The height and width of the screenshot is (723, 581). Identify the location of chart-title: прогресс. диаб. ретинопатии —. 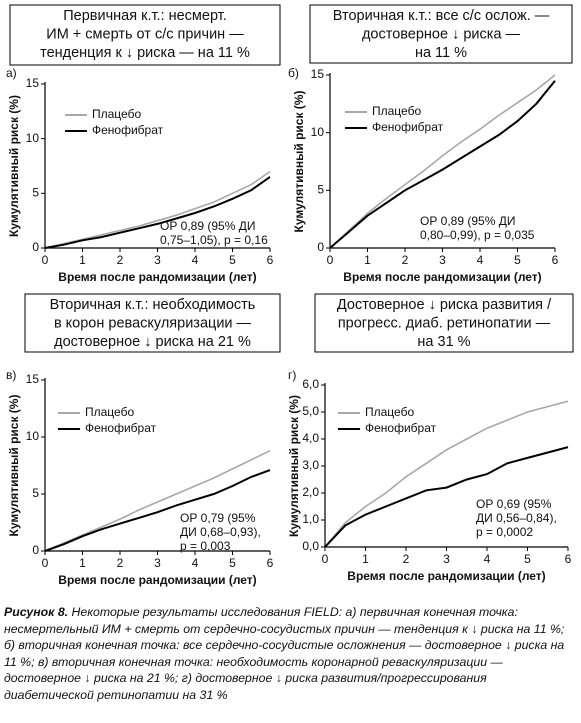
(444, 323).